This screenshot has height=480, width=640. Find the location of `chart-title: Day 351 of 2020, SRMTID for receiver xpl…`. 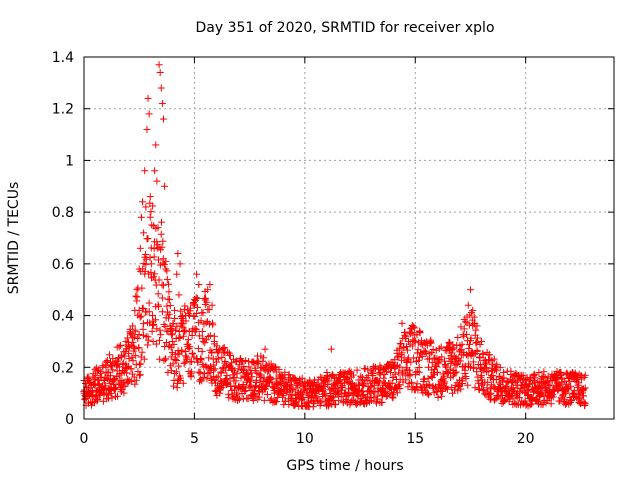

chart-title: Day 351 of 2020, SRMTID for receiver xpl… is located at coordinates (344, 28).